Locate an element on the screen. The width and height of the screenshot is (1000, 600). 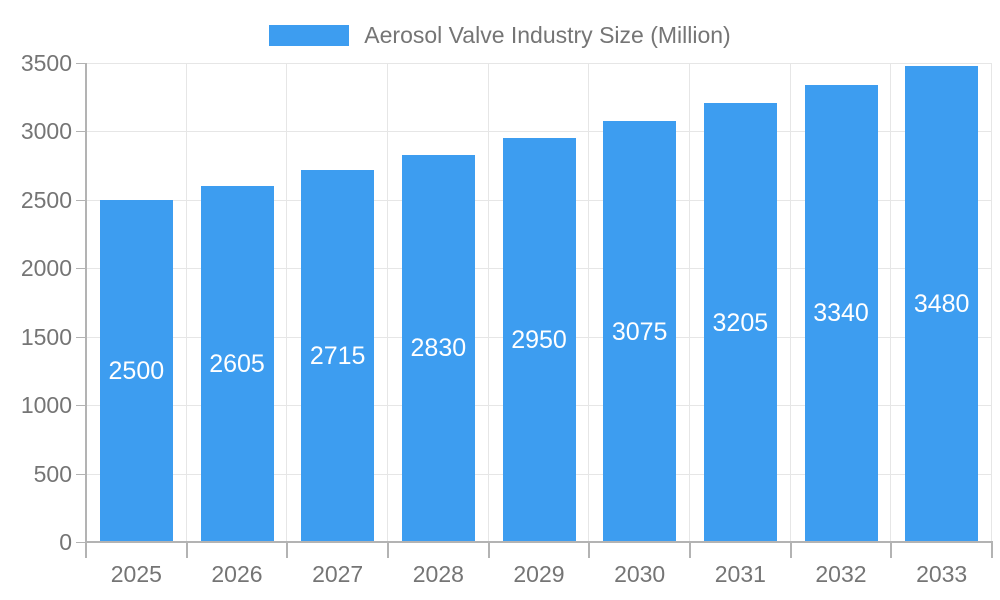
y-axis-tick-label: 2000 is located at coordinates (46, 268).